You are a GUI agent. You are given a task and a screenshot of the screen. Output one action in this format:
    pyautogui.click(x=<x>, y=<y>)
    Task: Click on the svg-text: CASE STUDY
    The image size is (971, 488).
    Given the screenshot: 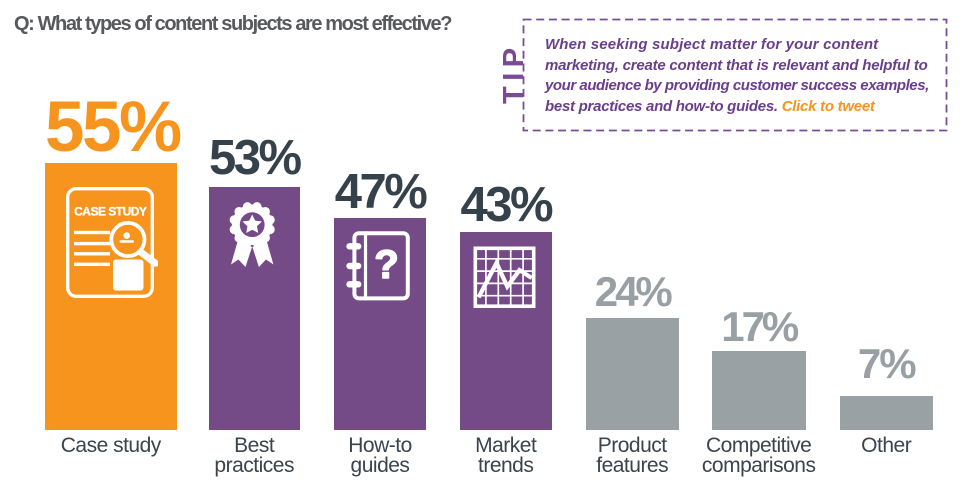 What is the action you would take?
    pyautogui.click(x=110, y=211)
    